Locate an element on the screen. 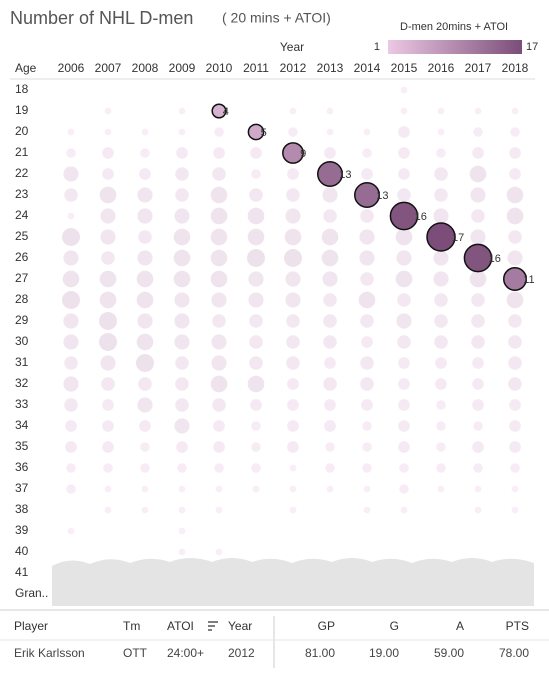 Image resolution: width=549 pixels, height=673 pixels. x-tick-label: 2009 is located at coordinates (182, 68).